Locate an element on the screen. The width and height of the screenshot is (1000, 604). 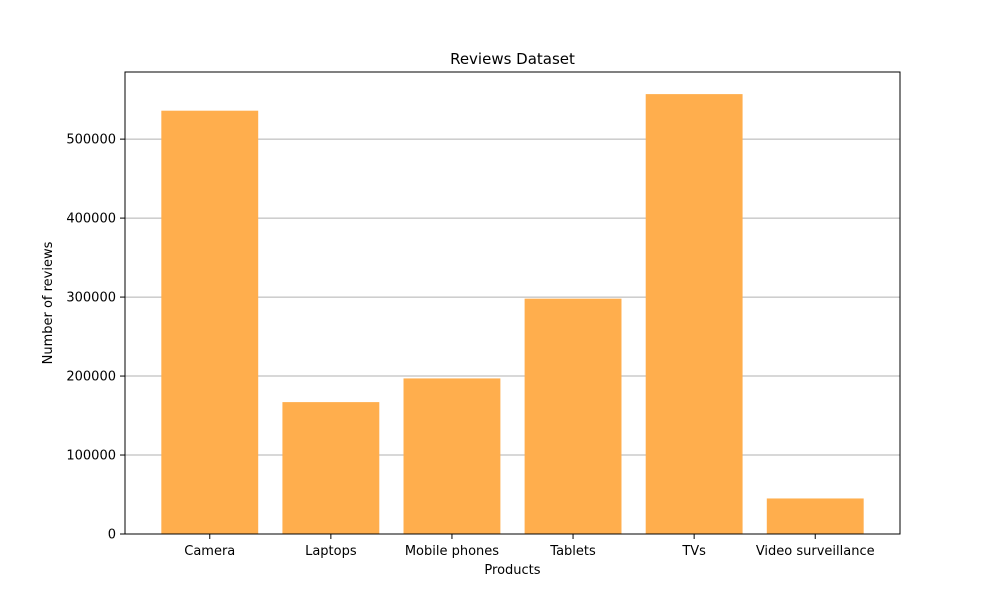
y-tick-label: 500000 is located at coordinates (91, 140).